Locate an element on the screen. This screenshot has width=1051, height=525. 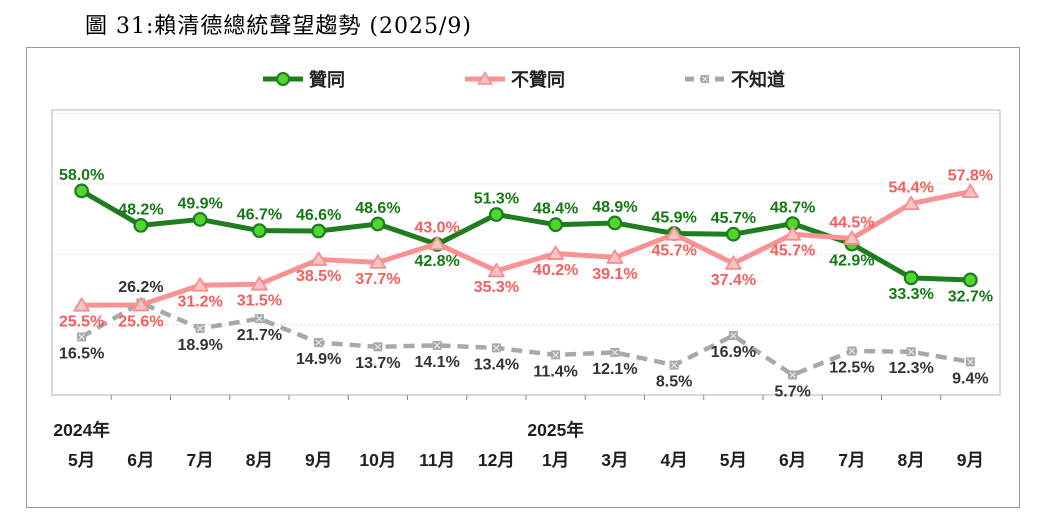
approve-label-12: 48.7% is located at coordinates (792, 208).